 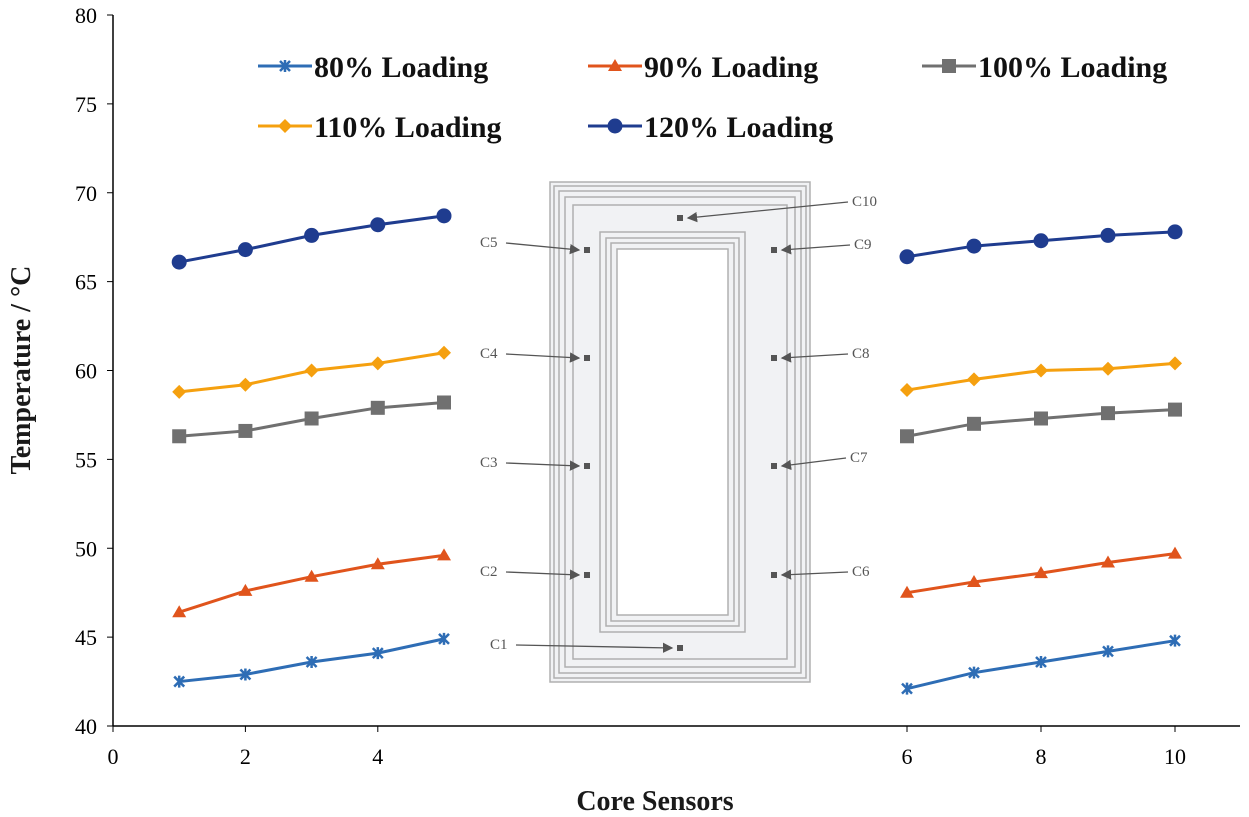 I want to click on x-tick-label: 8, so click(x=1041, y=756).